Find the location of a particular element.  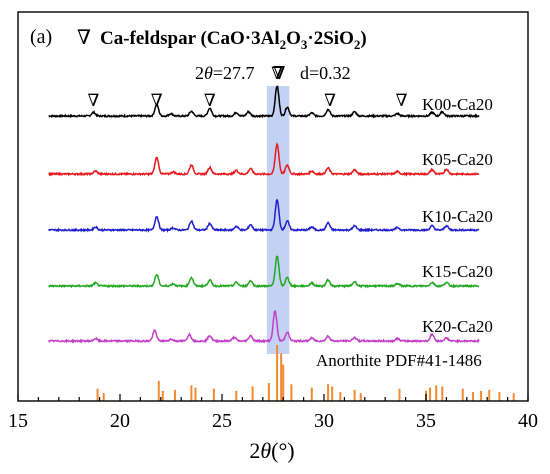

x-tick-label-0: 15 is located at coordinates (18, 421).